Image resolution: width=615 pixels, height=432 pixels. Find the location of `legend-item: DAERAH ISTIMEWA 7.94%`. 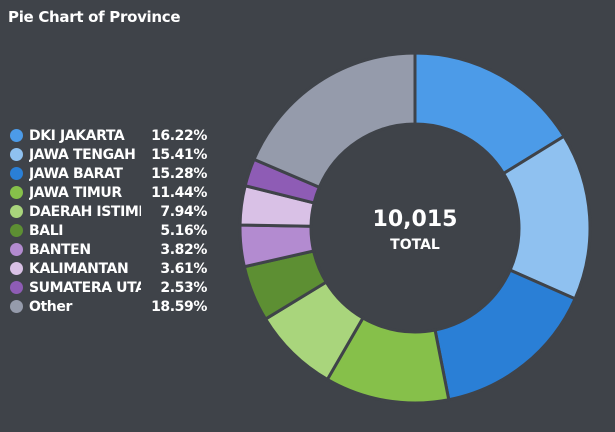

legend-item: DAERAH ISTIMEWA 7.94% is located at coordinates (110, 211).